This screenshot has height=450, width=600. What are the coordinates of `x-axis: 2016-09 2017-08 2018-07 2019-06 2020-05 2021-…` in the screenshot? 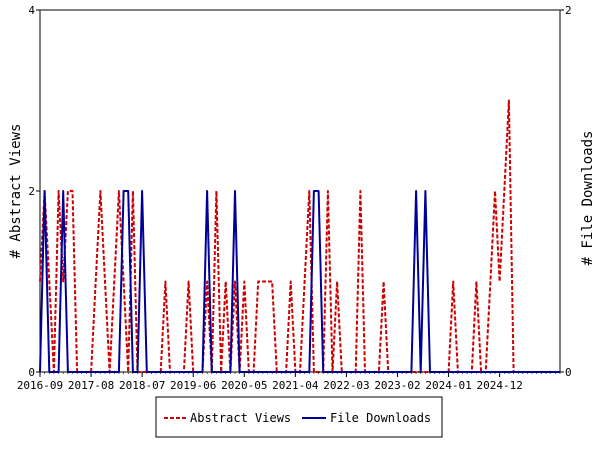 It's located at (289, 382).